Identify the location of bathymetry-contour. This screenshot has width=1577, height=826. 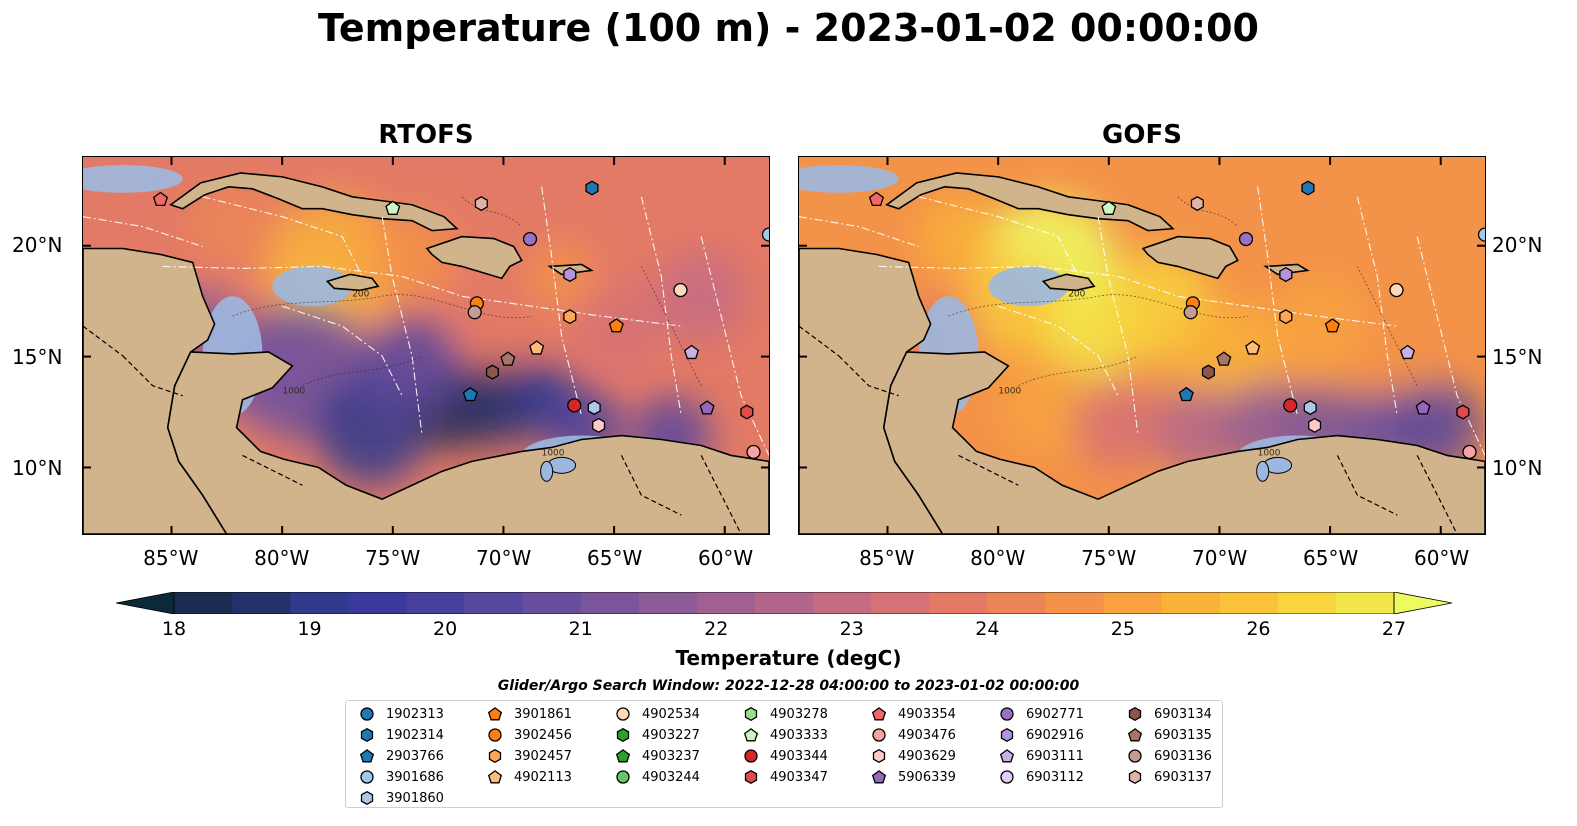
(1078, 371).